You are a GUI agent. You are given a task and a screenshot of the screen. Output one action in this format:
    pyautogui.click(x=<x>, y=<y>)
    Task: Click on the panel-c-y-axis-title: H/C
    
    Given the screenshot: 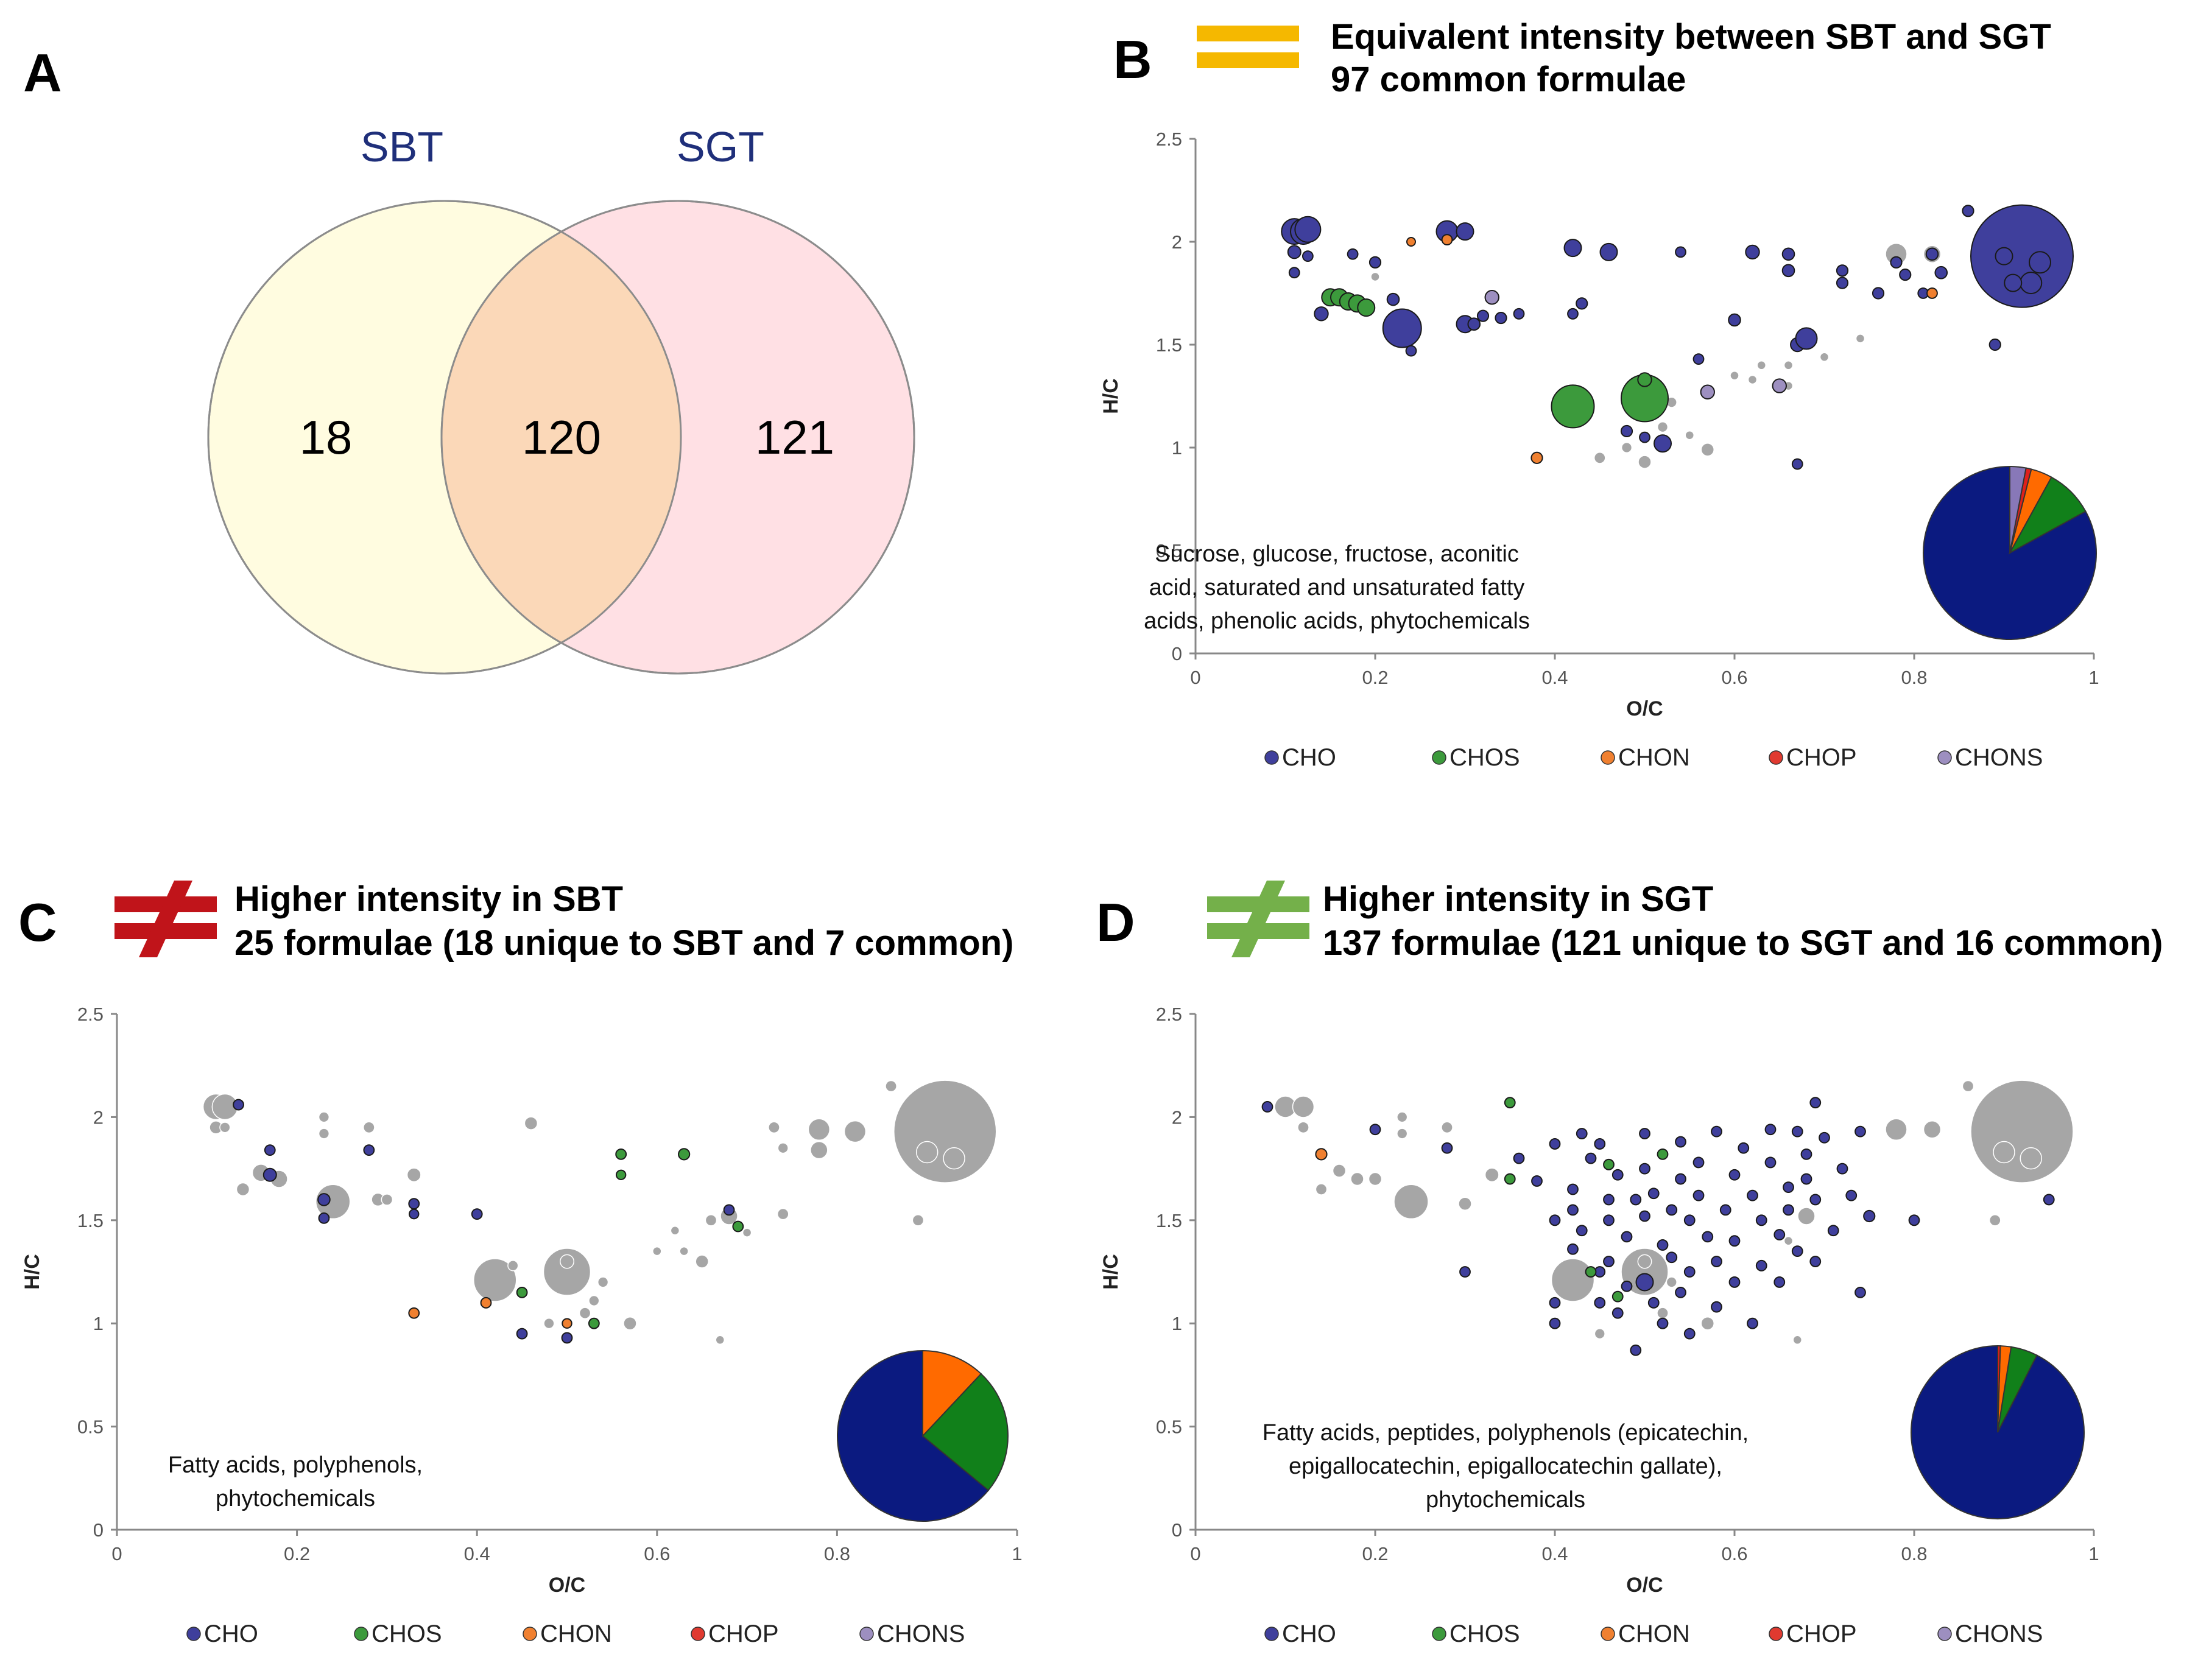 What is the action you would take?
    pyautogui.click(x=32, y=1272)
    